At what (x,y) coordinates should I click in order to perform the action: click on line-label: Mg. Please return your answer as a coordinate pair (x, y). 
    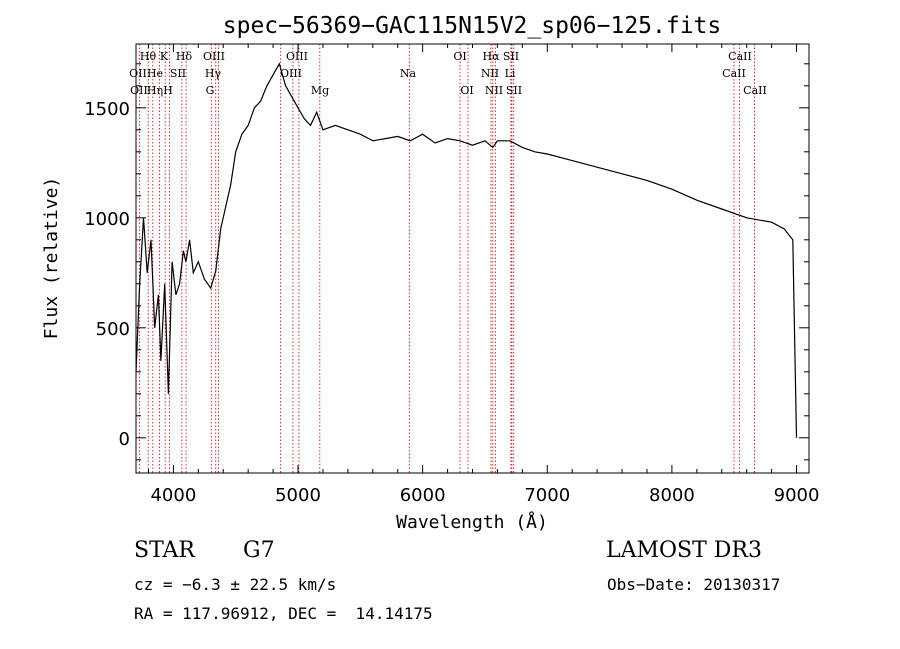
    Looking at the image, I should click on (320, 90).